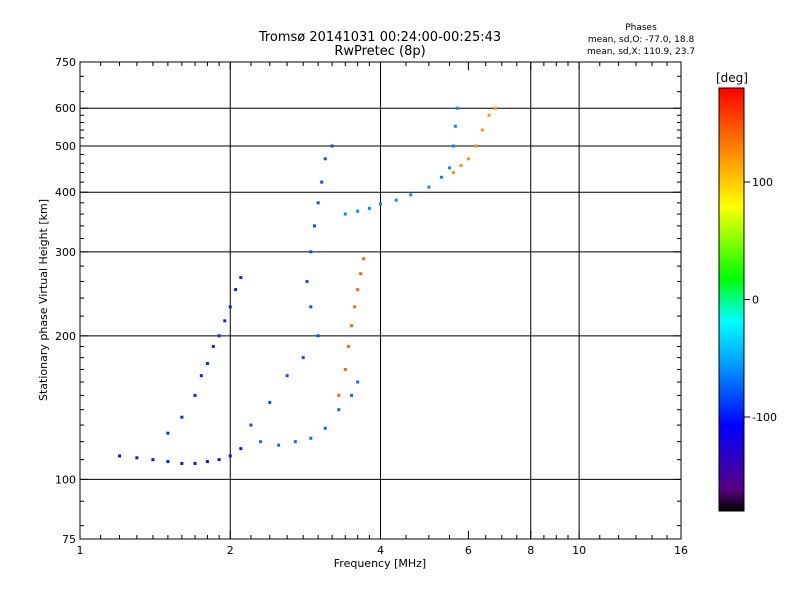  I want to click on x-tick-label: 6, so click(468, 550).